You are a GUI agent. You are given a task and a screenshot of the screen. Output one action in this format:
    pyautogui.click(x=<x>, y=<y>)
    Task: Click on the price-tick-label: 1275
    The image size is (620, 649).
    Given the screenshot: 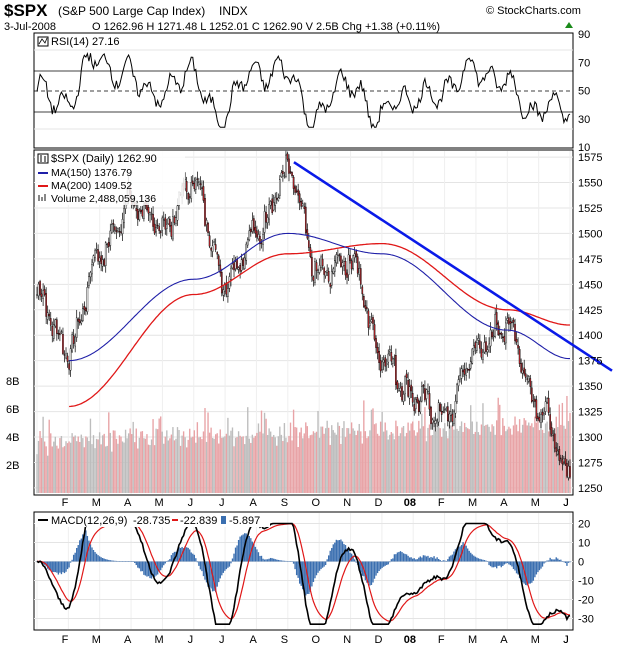 What is the action you would take?
    pyautogui.click(x=590, y=463)
    